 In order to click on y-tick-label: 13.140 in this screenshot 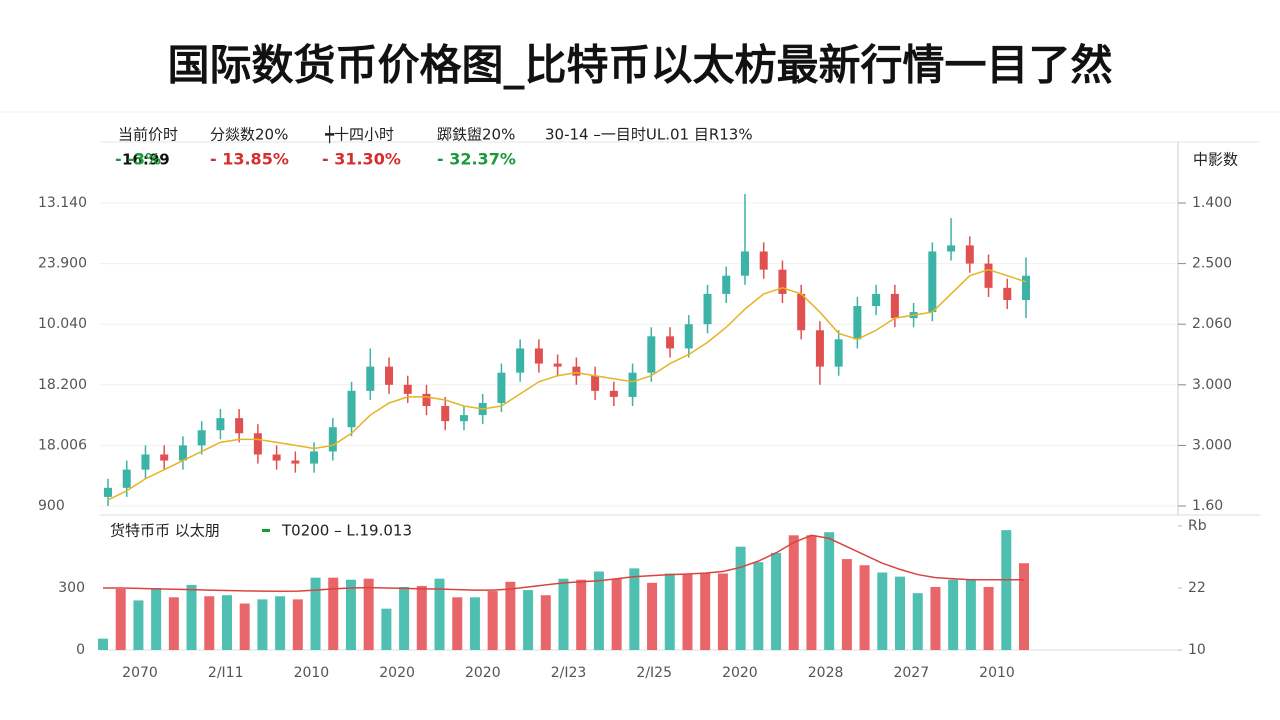, I will do `click(62, 203)`.